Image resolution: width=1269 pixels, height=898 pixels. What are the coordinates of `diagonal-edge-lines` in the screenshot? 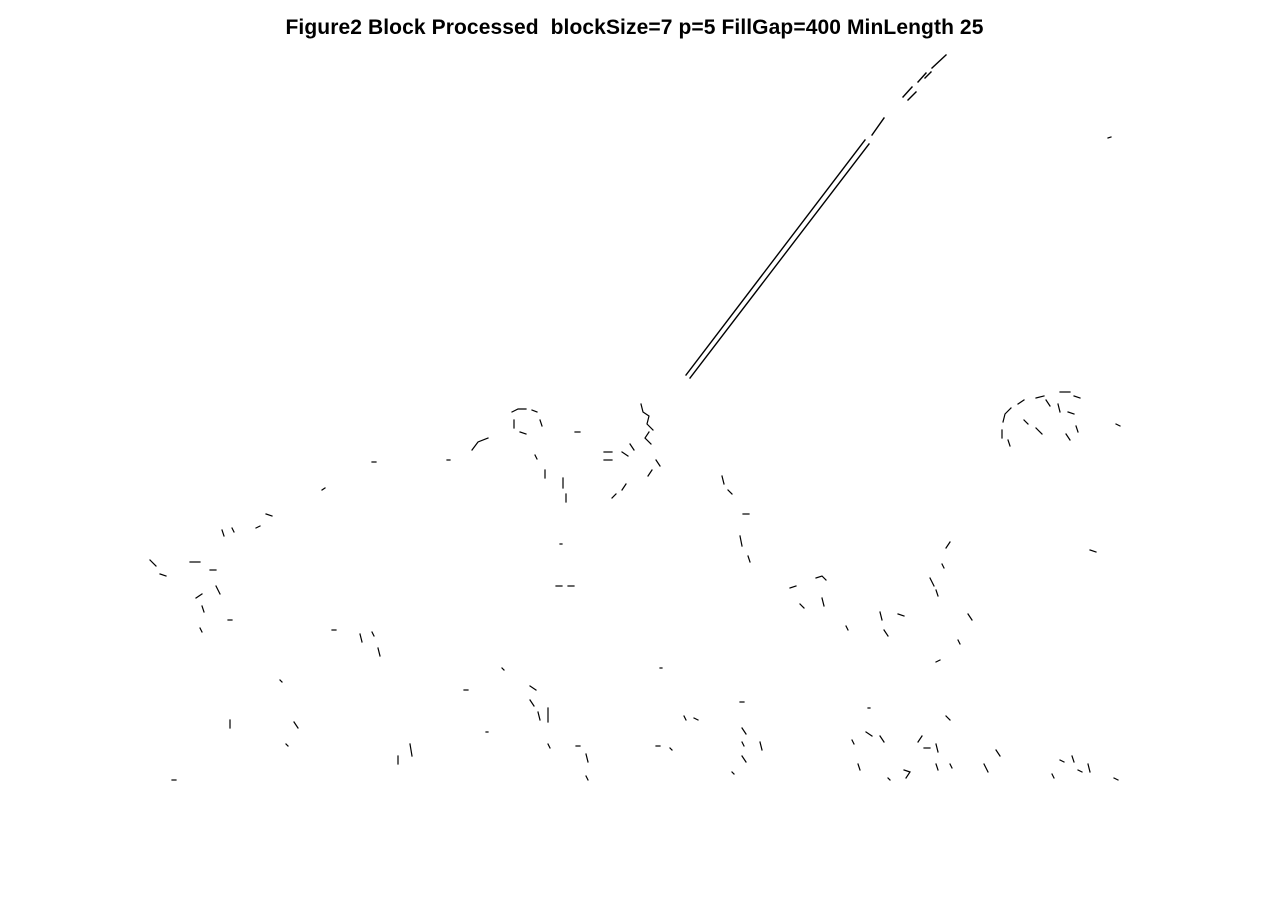 It's located at (816, 216).